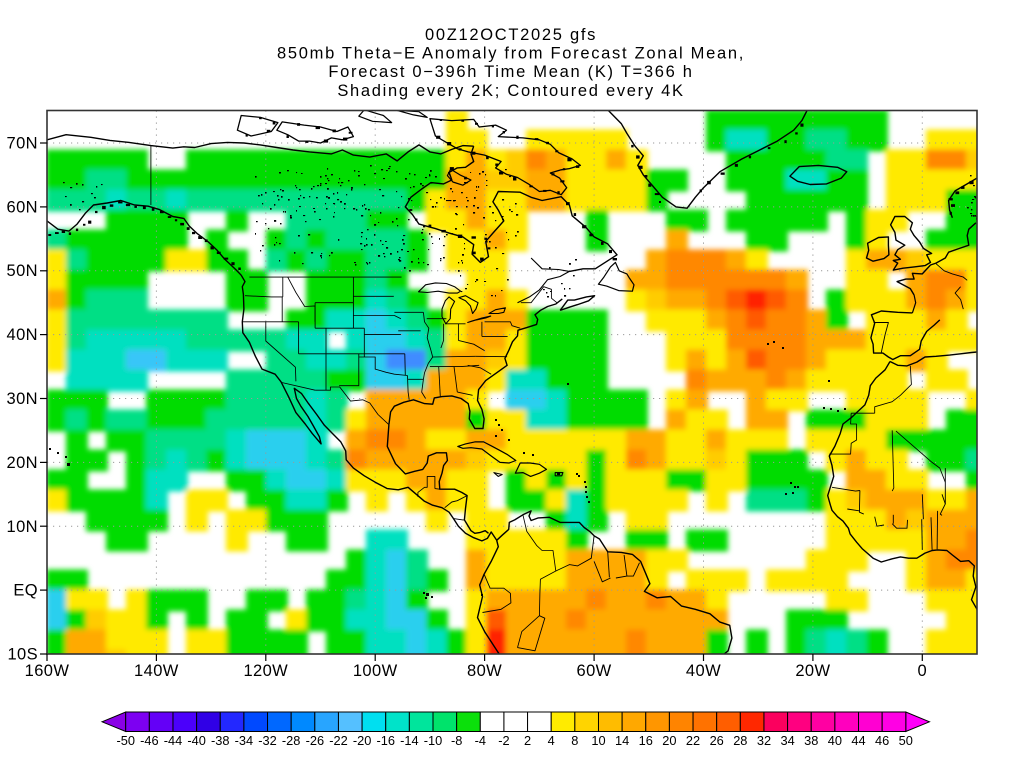 The width and height of the screenshot is (1024, 768). Describe the element at coordinates (22, 335) in the screenshot. I see `svg-text: 40N` at that location.